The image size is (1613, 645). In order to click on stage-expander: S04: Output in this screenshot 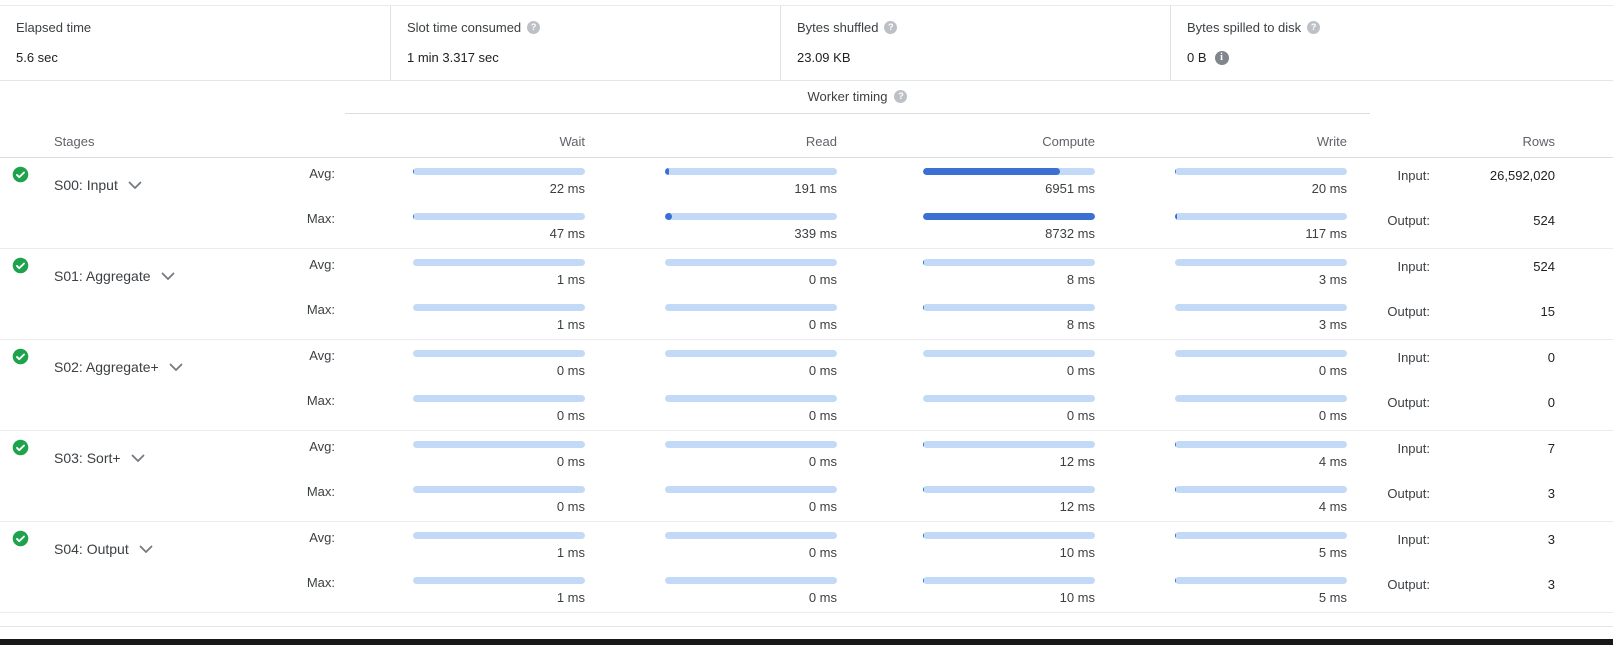, I will do `click(165, 544)`.